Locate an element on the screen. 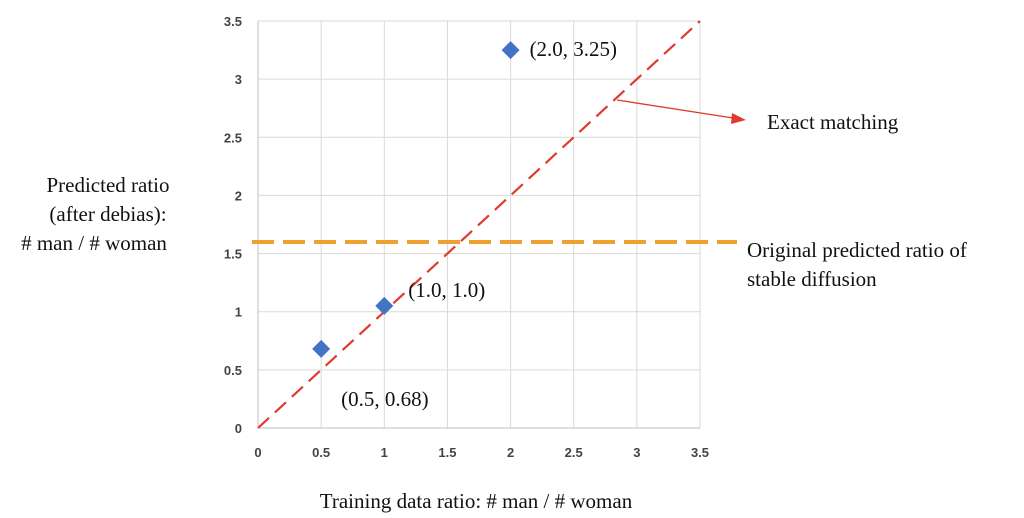 The image size is (1024, 518). exact-matching-annotation: Exact matching is located at coordinates (833, 122).